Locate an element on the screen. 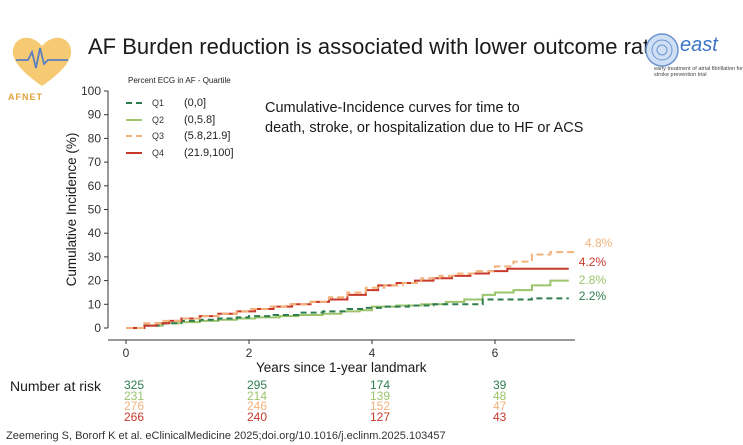 The height and width of the screenshot is (445, 743). risk-value-q2: 214 is located at coordinates (257, 395).